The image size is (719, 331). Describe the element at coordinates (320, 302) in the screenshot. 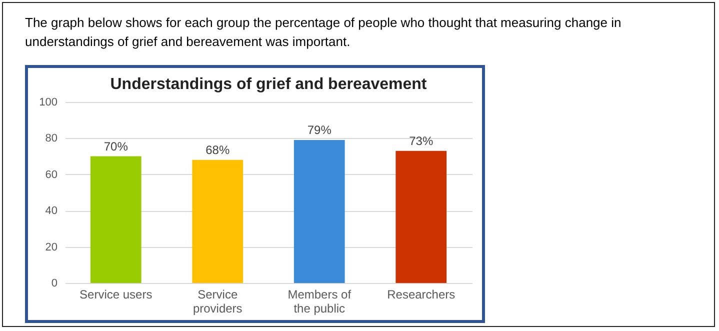

I see `x-tick-label: Members of the public` at that location.